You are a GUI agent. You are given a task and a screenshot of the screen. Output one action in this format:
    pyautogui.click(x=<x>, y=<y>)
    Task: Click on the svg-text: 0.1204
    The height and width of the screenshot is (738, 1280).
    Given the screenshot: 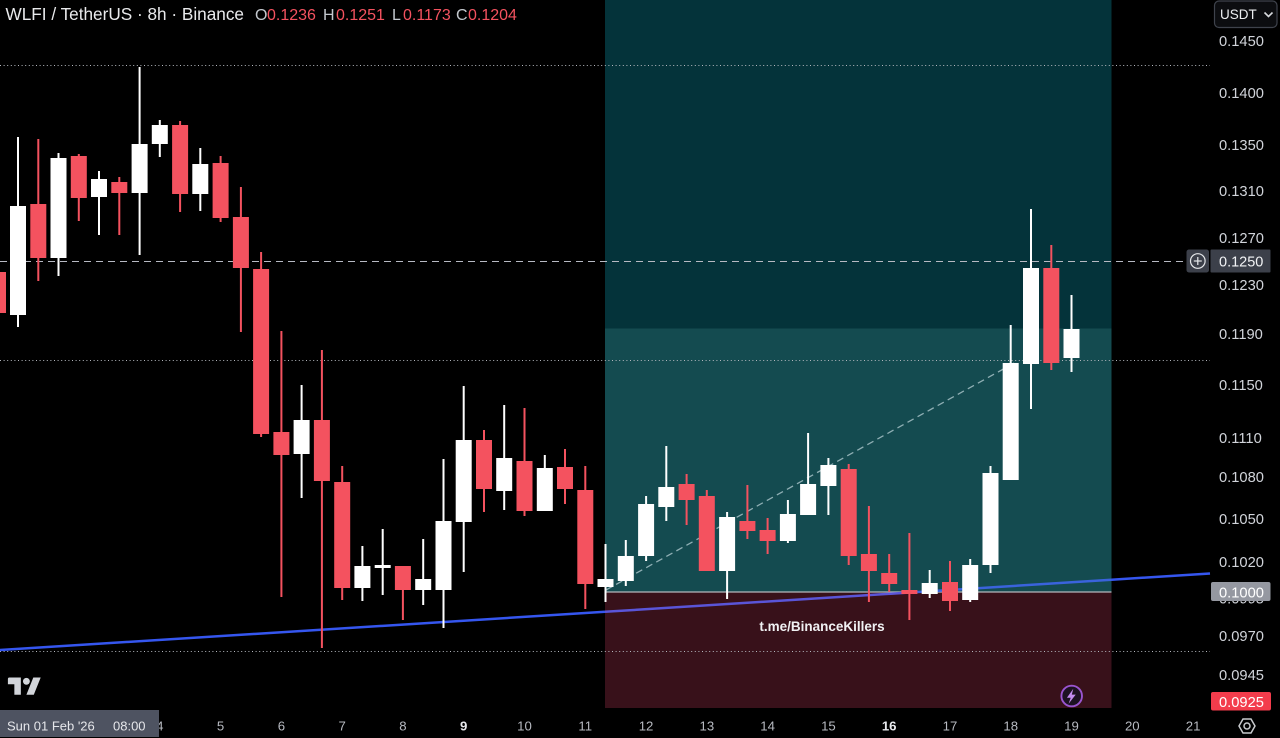 What is the action you would take?
    pyautogui.click(x=492, y=15)
    